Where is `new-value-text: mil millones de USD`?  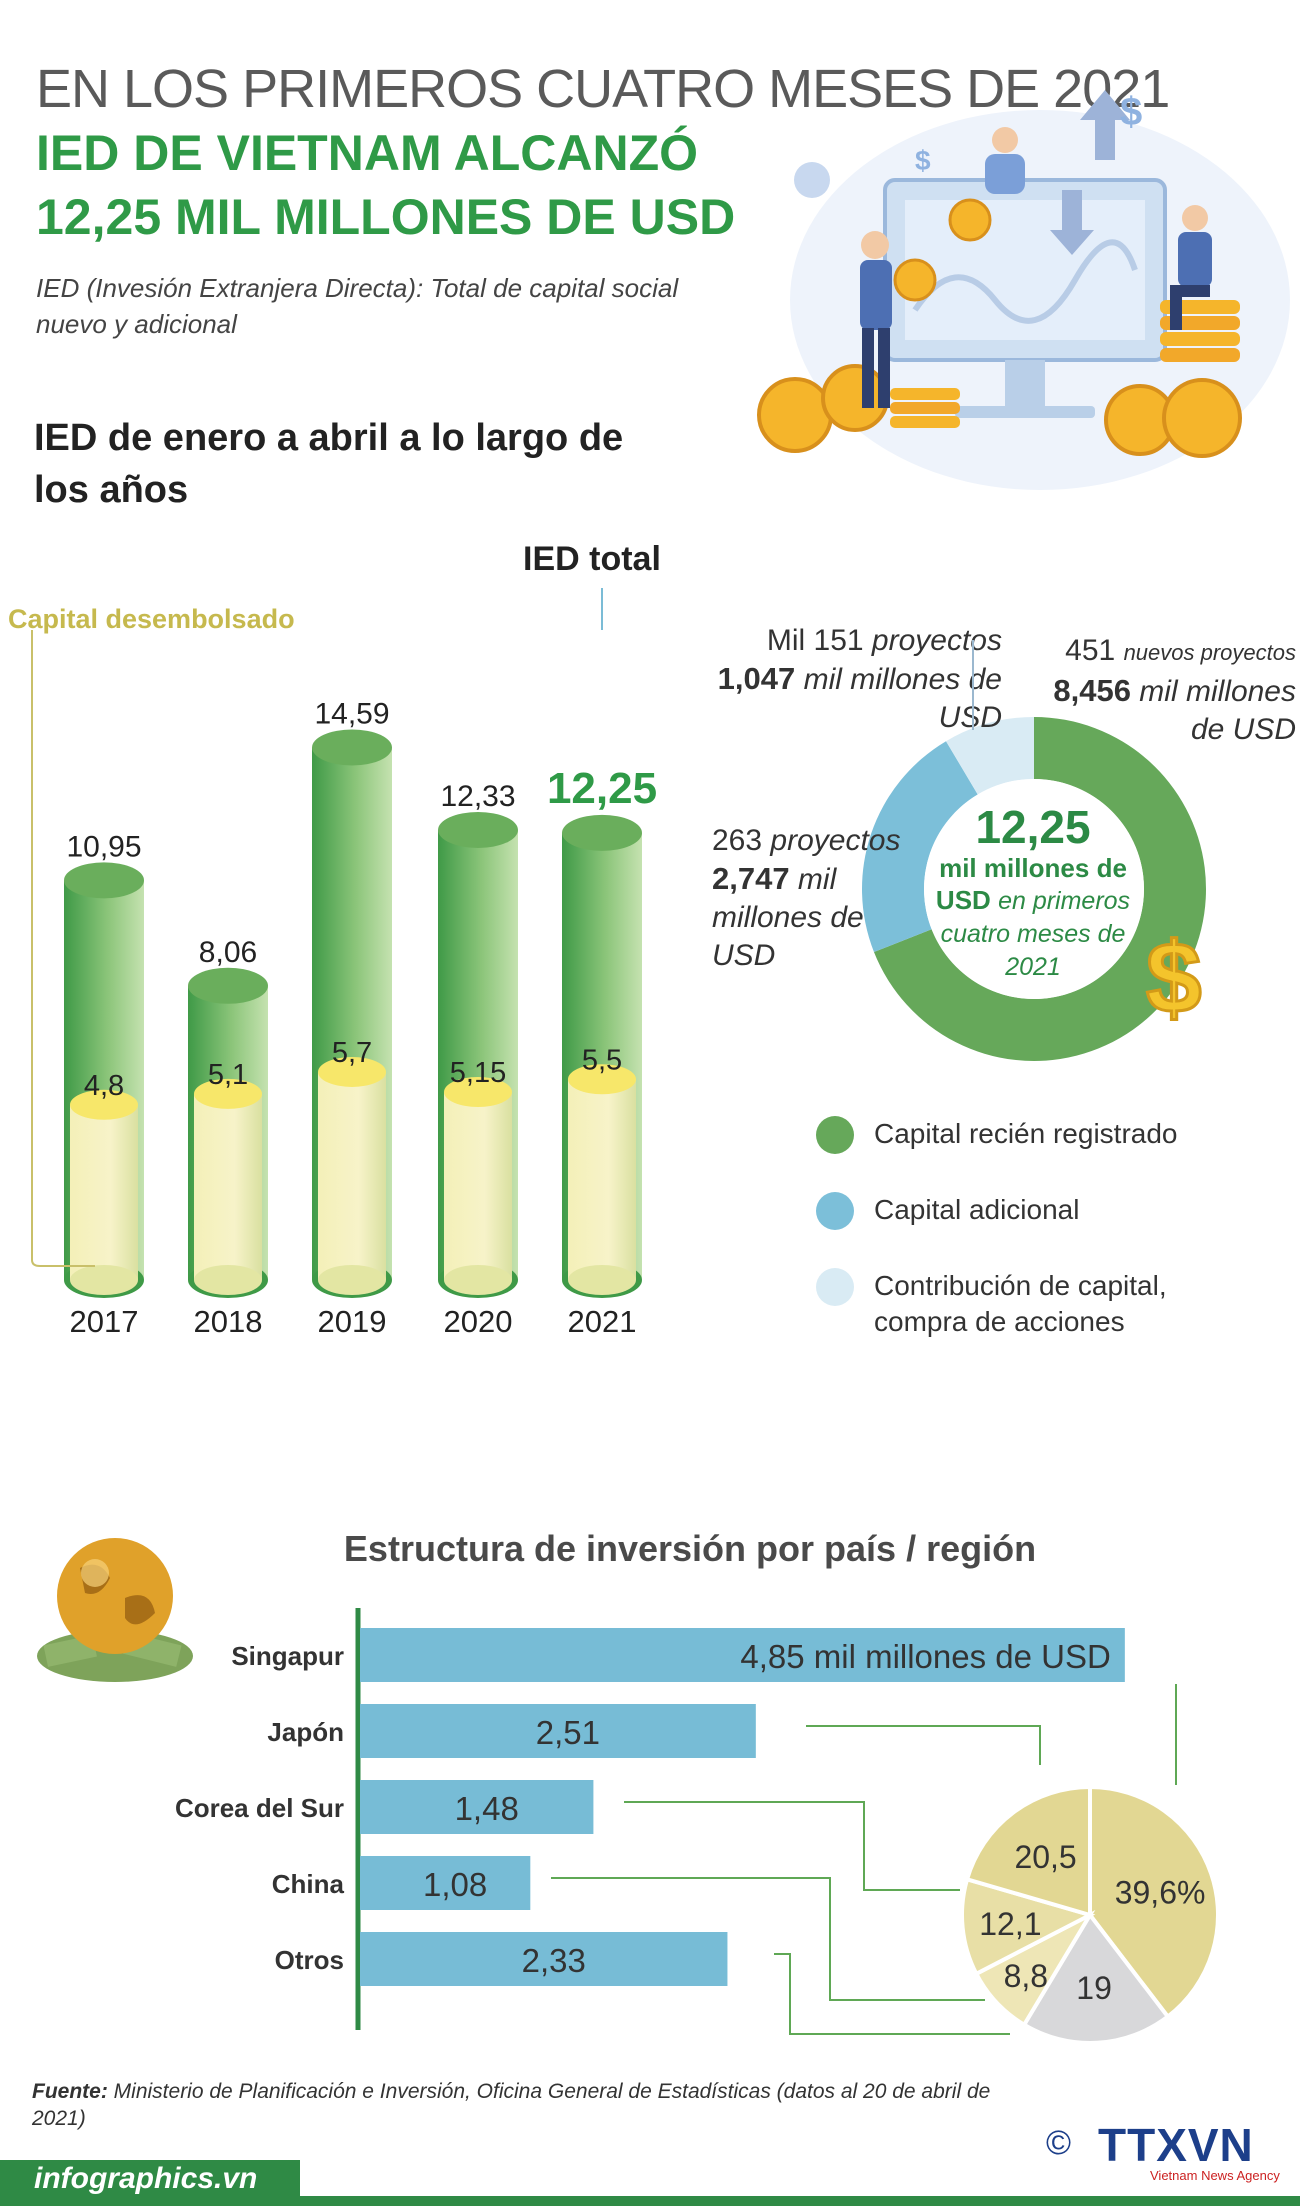
new-value-text: mil millones de USD is located at coordinates (1217, 710).